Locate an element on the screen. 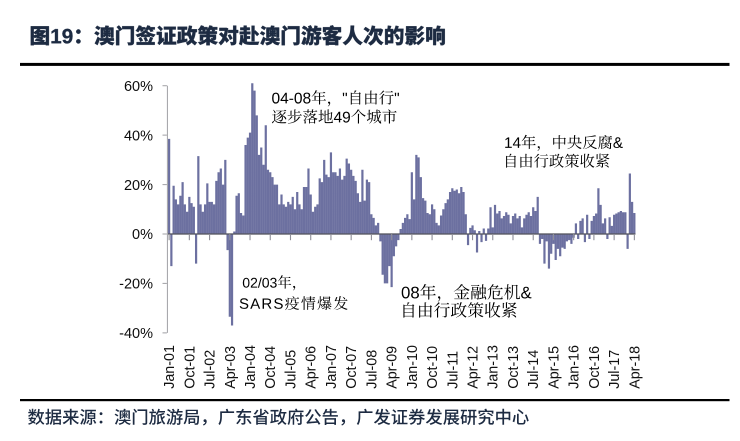 The height and width of the screenshot is (441, 740). svg-text: Oct-13 is located at coordinates (514, 367).